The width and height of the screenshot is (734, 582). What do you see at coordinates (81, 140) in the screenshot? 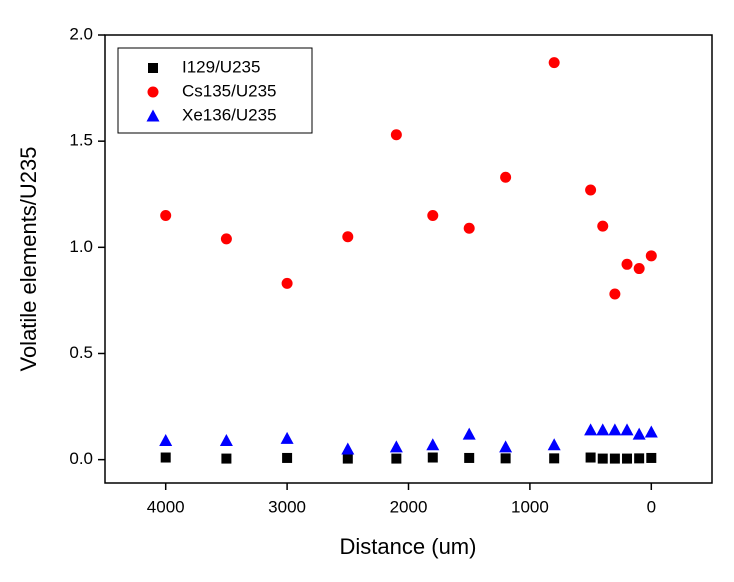
I see `y-tick-label: 1.5` at bounding box center [81, 140].